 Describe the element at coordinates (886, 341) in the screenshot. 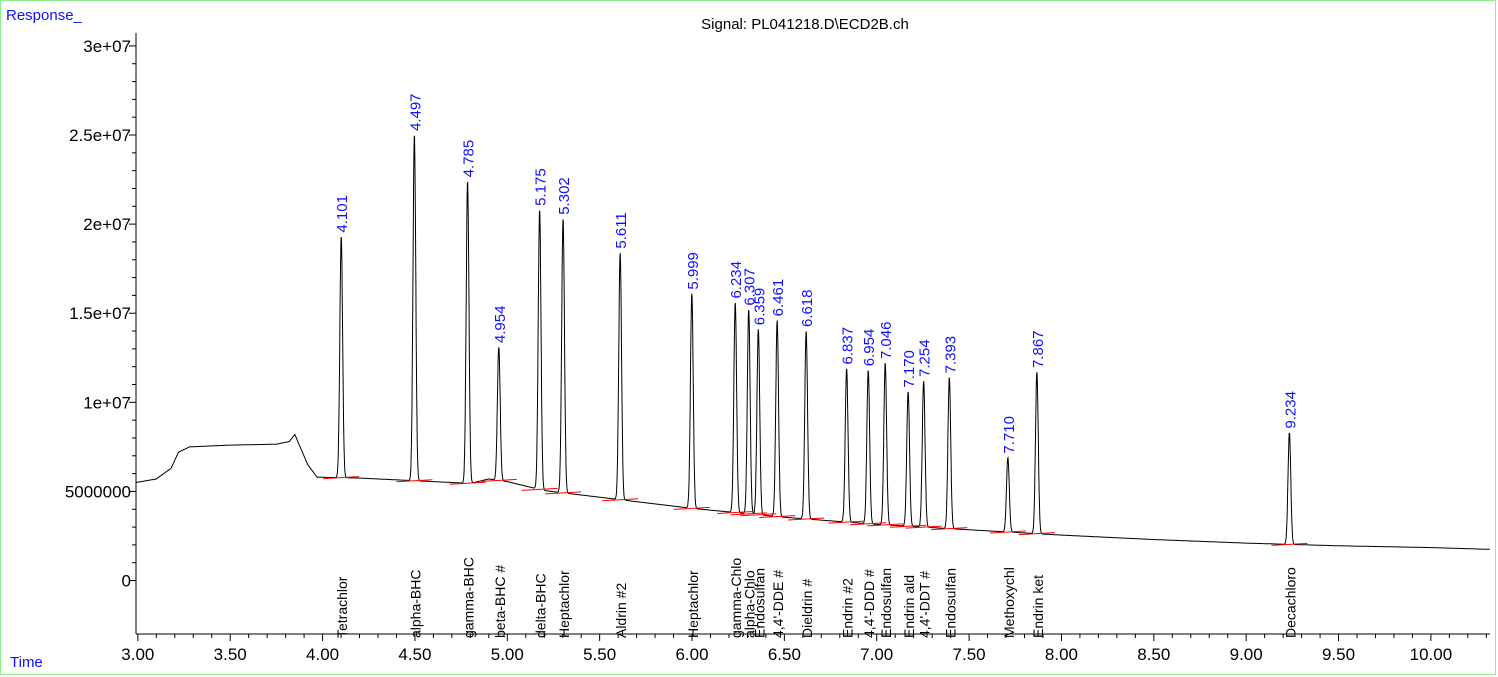

I see `peak-rt-label: 7.046` at that location.